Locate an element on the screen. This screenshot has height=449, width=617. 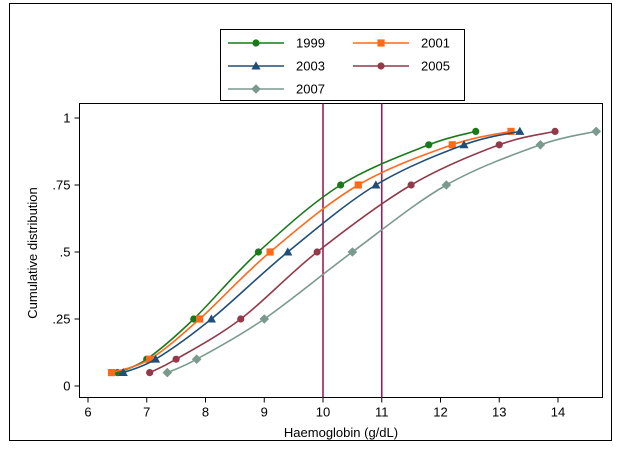
y-tick-label: .5 is located at coordinates (65, 252).